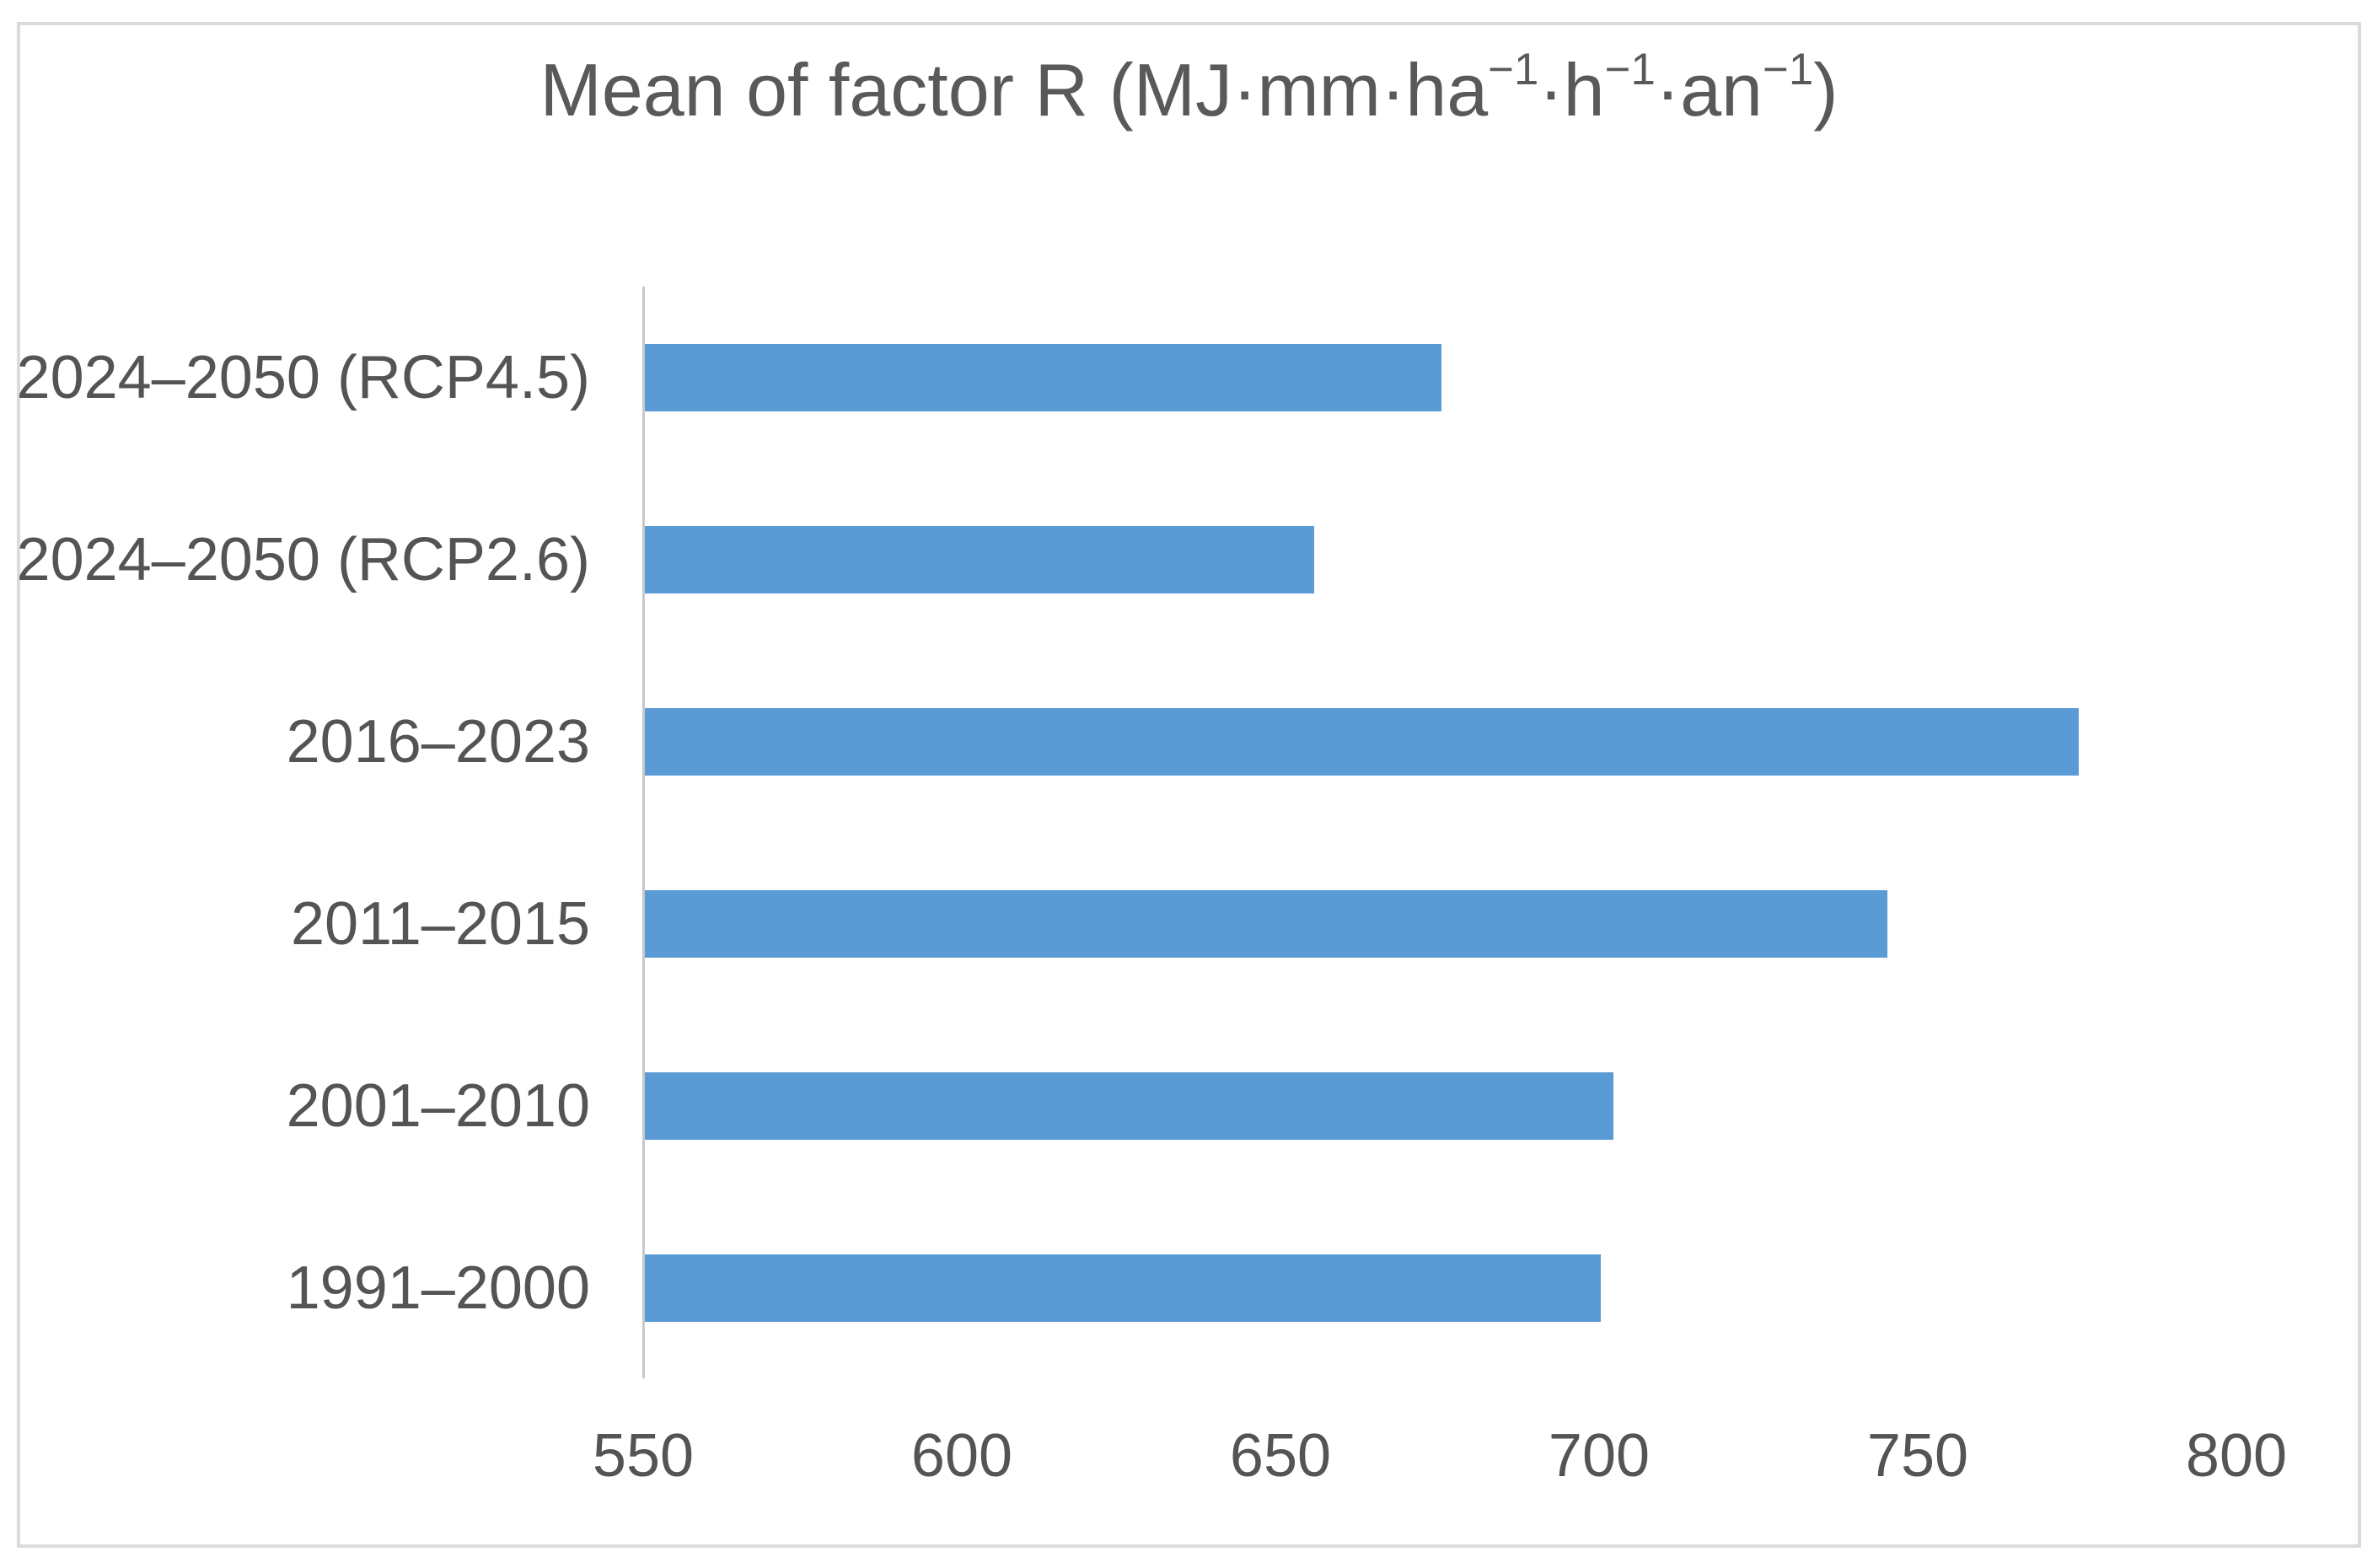  I want to click on category-label: 1991–2000, so click(438, 1288).